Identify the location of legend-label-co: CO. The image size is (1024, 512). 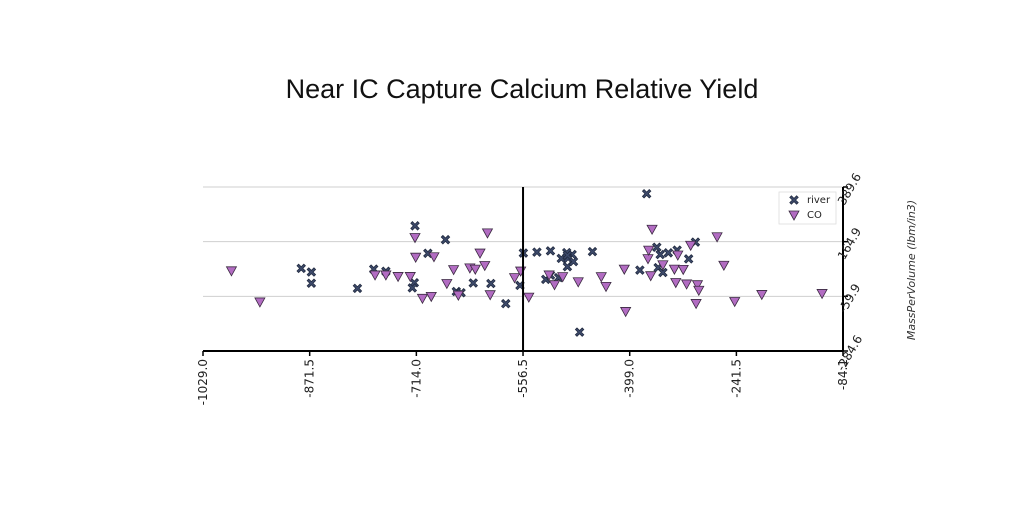
(814, 215).